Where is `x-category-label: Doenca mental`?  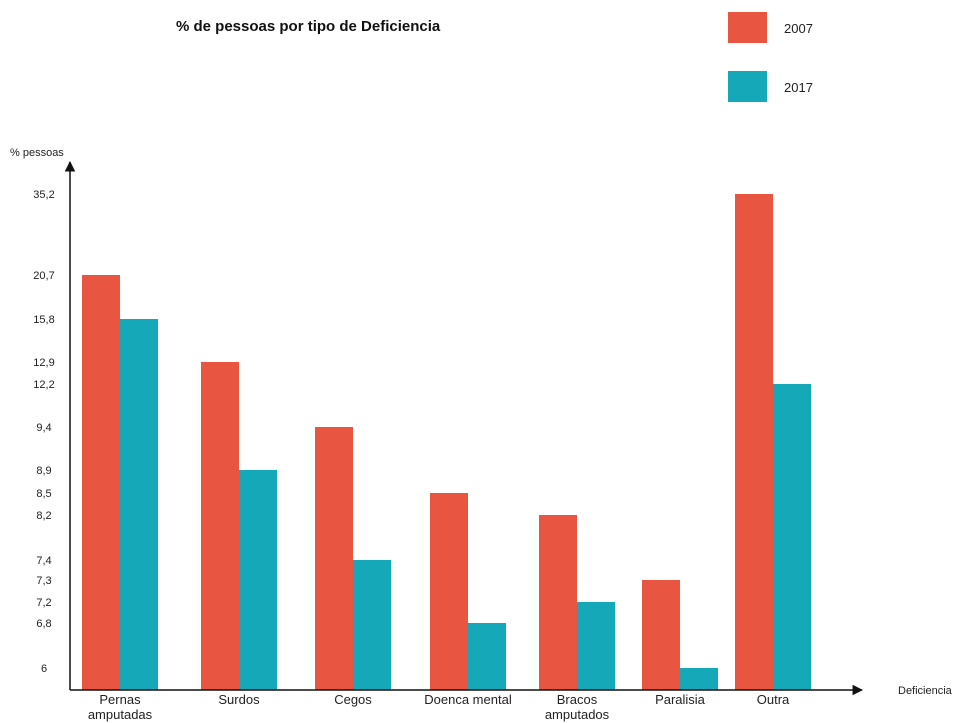
x-category-label: Doenca mental is located at coordinates (468, 699).